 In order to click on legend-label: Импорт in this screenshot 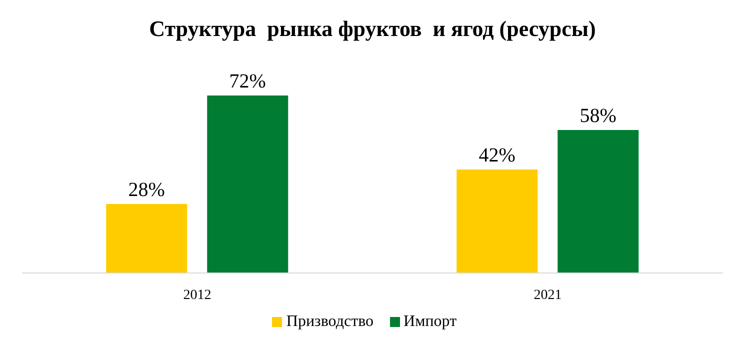, I will do `click(430, 321)`.